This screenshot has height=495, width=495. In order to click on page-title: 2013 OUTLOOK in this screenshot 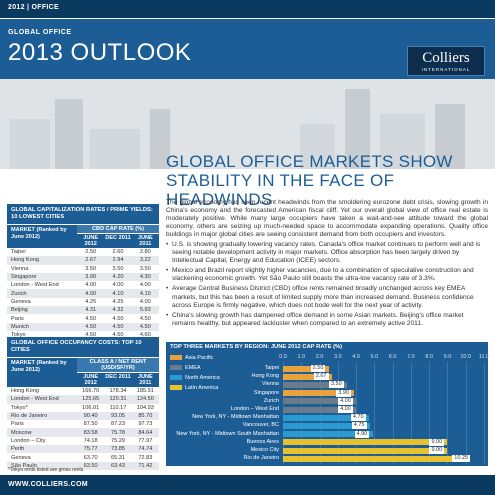, I will do `click(100, 52)`.